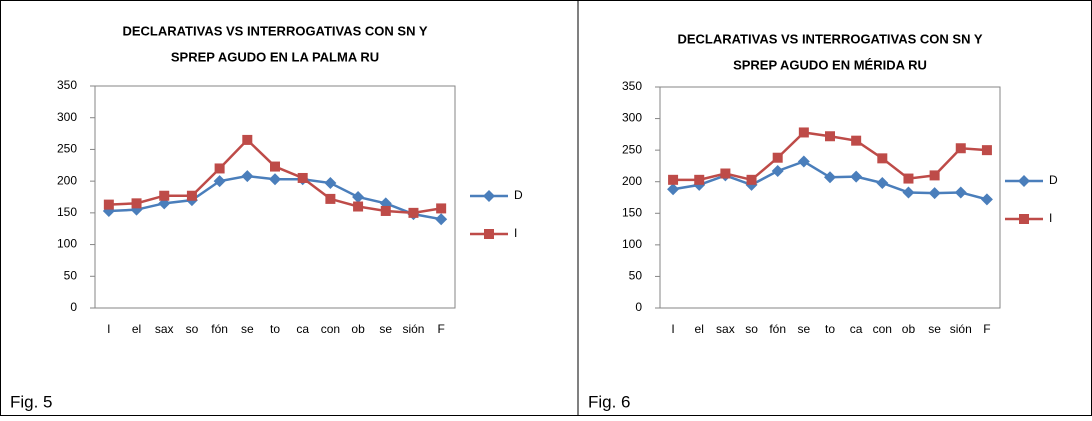  What do you see at coordinates (609, 401) in the screenshot?
I see `caption: Fig. 6` at bounding box center [609, 401].